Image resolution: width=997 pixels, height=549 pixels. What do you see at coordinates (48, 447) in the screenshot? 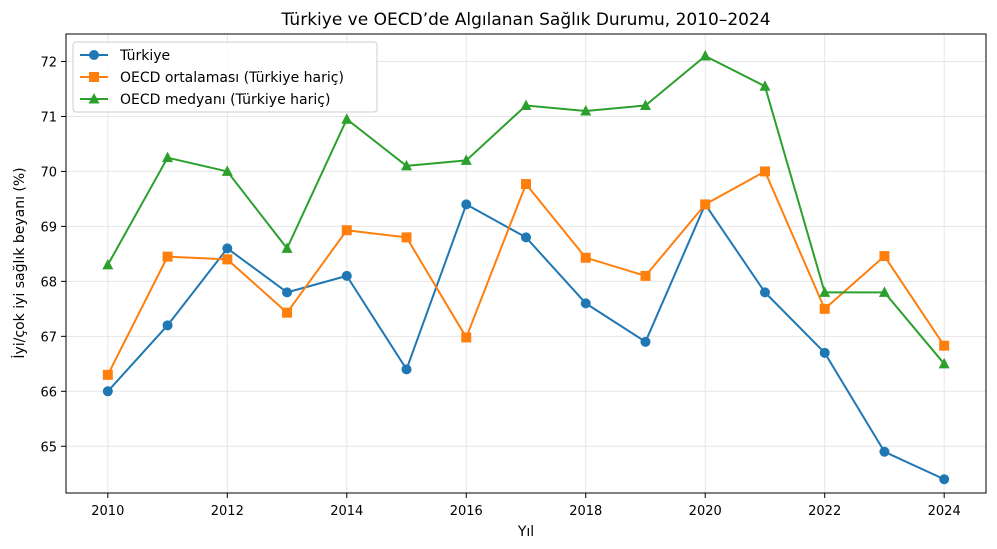
I see `y-tick-label: 65` at bounding box center [48, 447].